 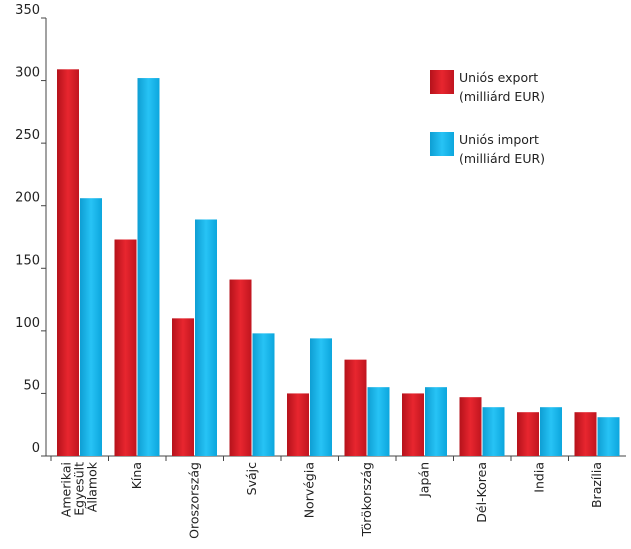 I want to click on legend-label: Uniós export, so click(x=498, y=77).